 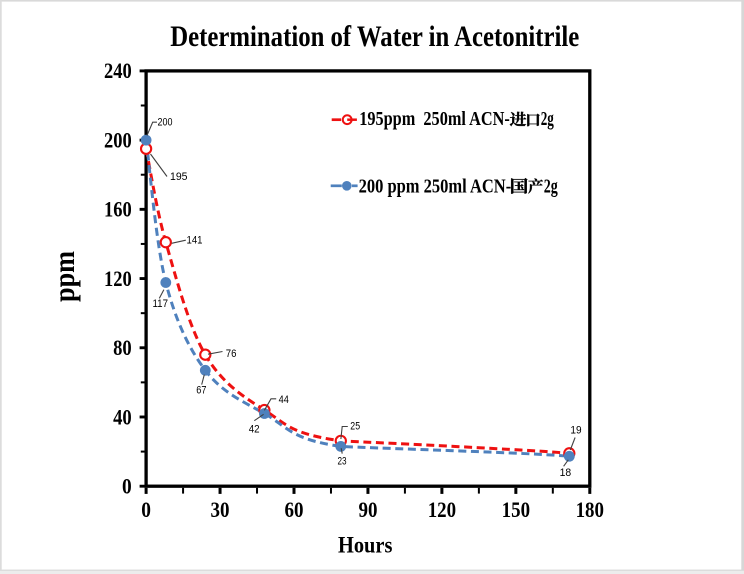 I want to click on svg-text: 141, so click(x=195, y=241).